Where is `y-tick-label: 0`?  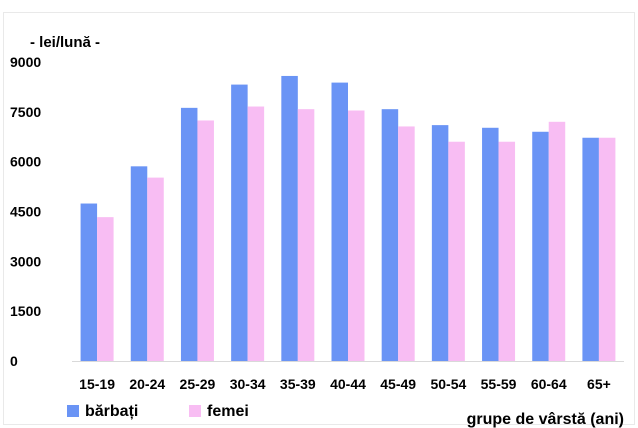 y-tick-label: 0 is located at coordinates (14, 361).